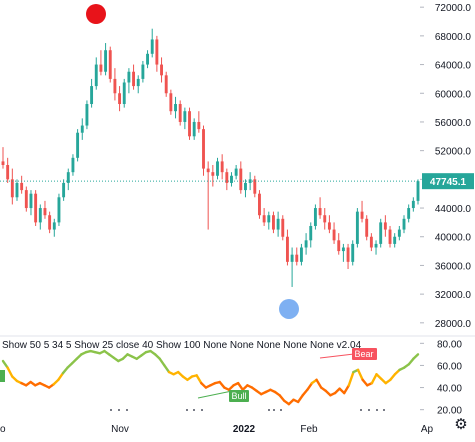  What do you see at coordinates (239, 396) in the screenshot?
I see `bull-signal-bg` at bounding box center [239, 396].